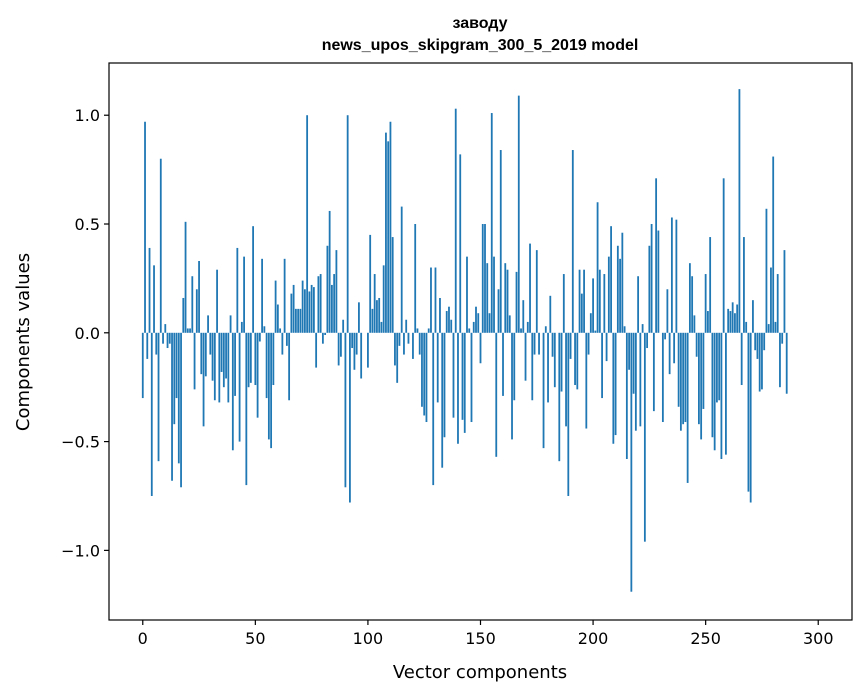 The height and width of the screenshot is (696, 867). Describe the element at coordinates (87, 333) in the screenshot. I see `y-tick-label: 0.0` at that location.